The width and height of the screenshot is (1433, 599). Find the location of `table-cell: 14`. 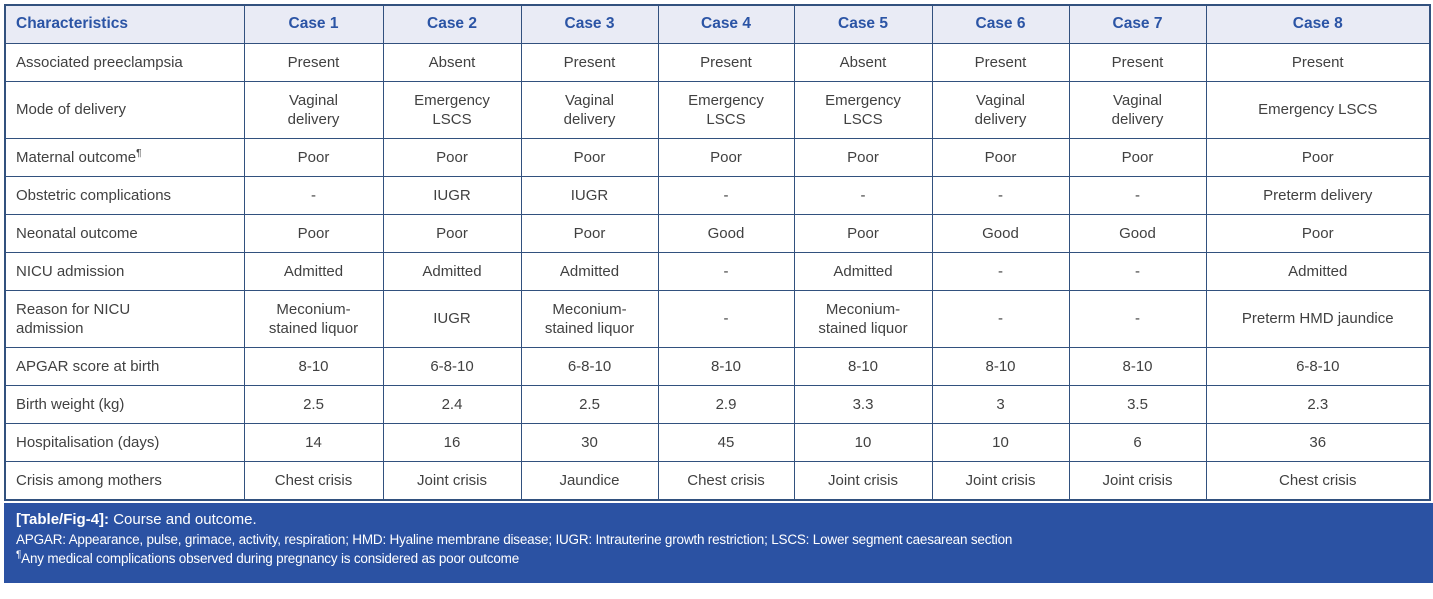

table-cell: 14 is located at coordinates (313, 442).